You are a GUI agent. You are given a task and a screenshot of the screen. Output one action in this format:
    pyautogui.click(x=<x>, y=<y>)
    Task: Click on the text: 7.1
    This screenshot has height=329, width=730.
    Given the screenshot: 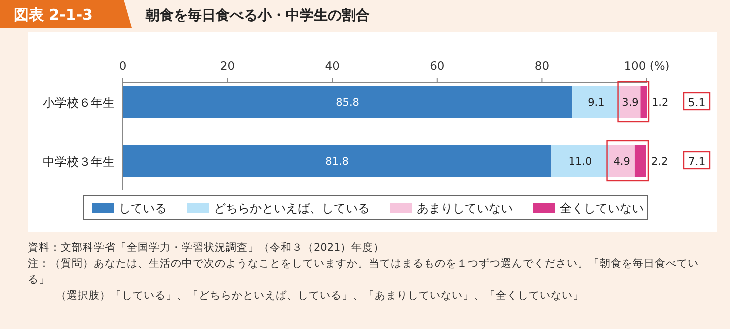 What is the action you would take?
    pyautogui.click(x=697, y=162)
    